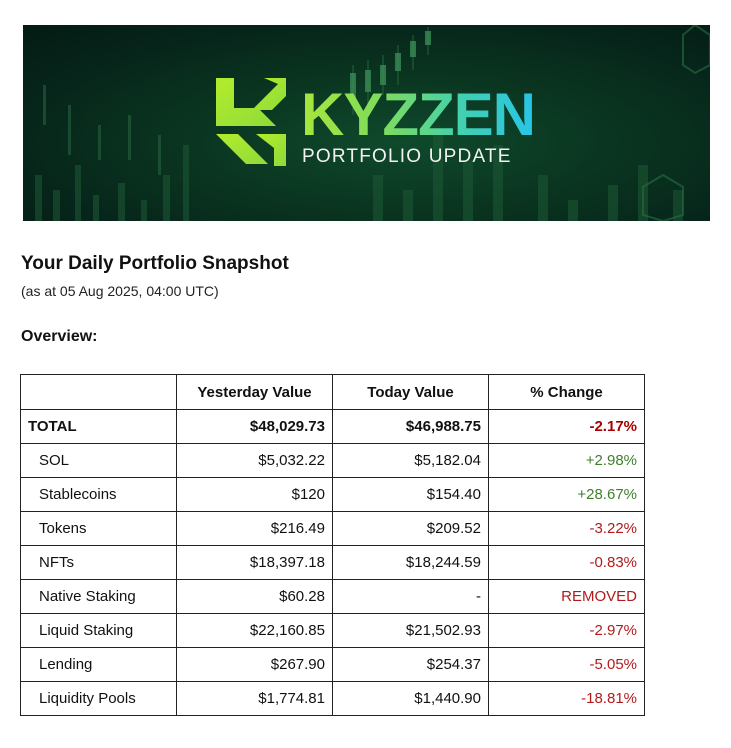 This screenshot has width=731, height=748. I want to click on row-yesterday-value: $60.28, so click(254, 596).